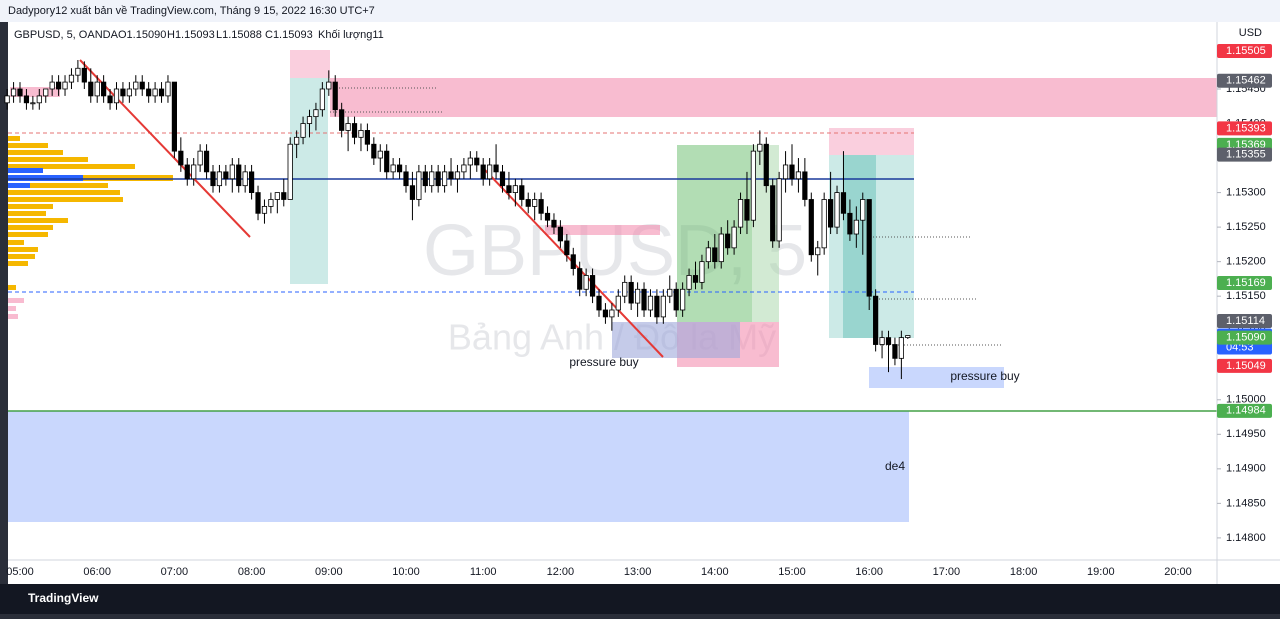 This screenshot has width=1280, height=619. I want to click on x-tick-label: 15:00, so click(792, 572).